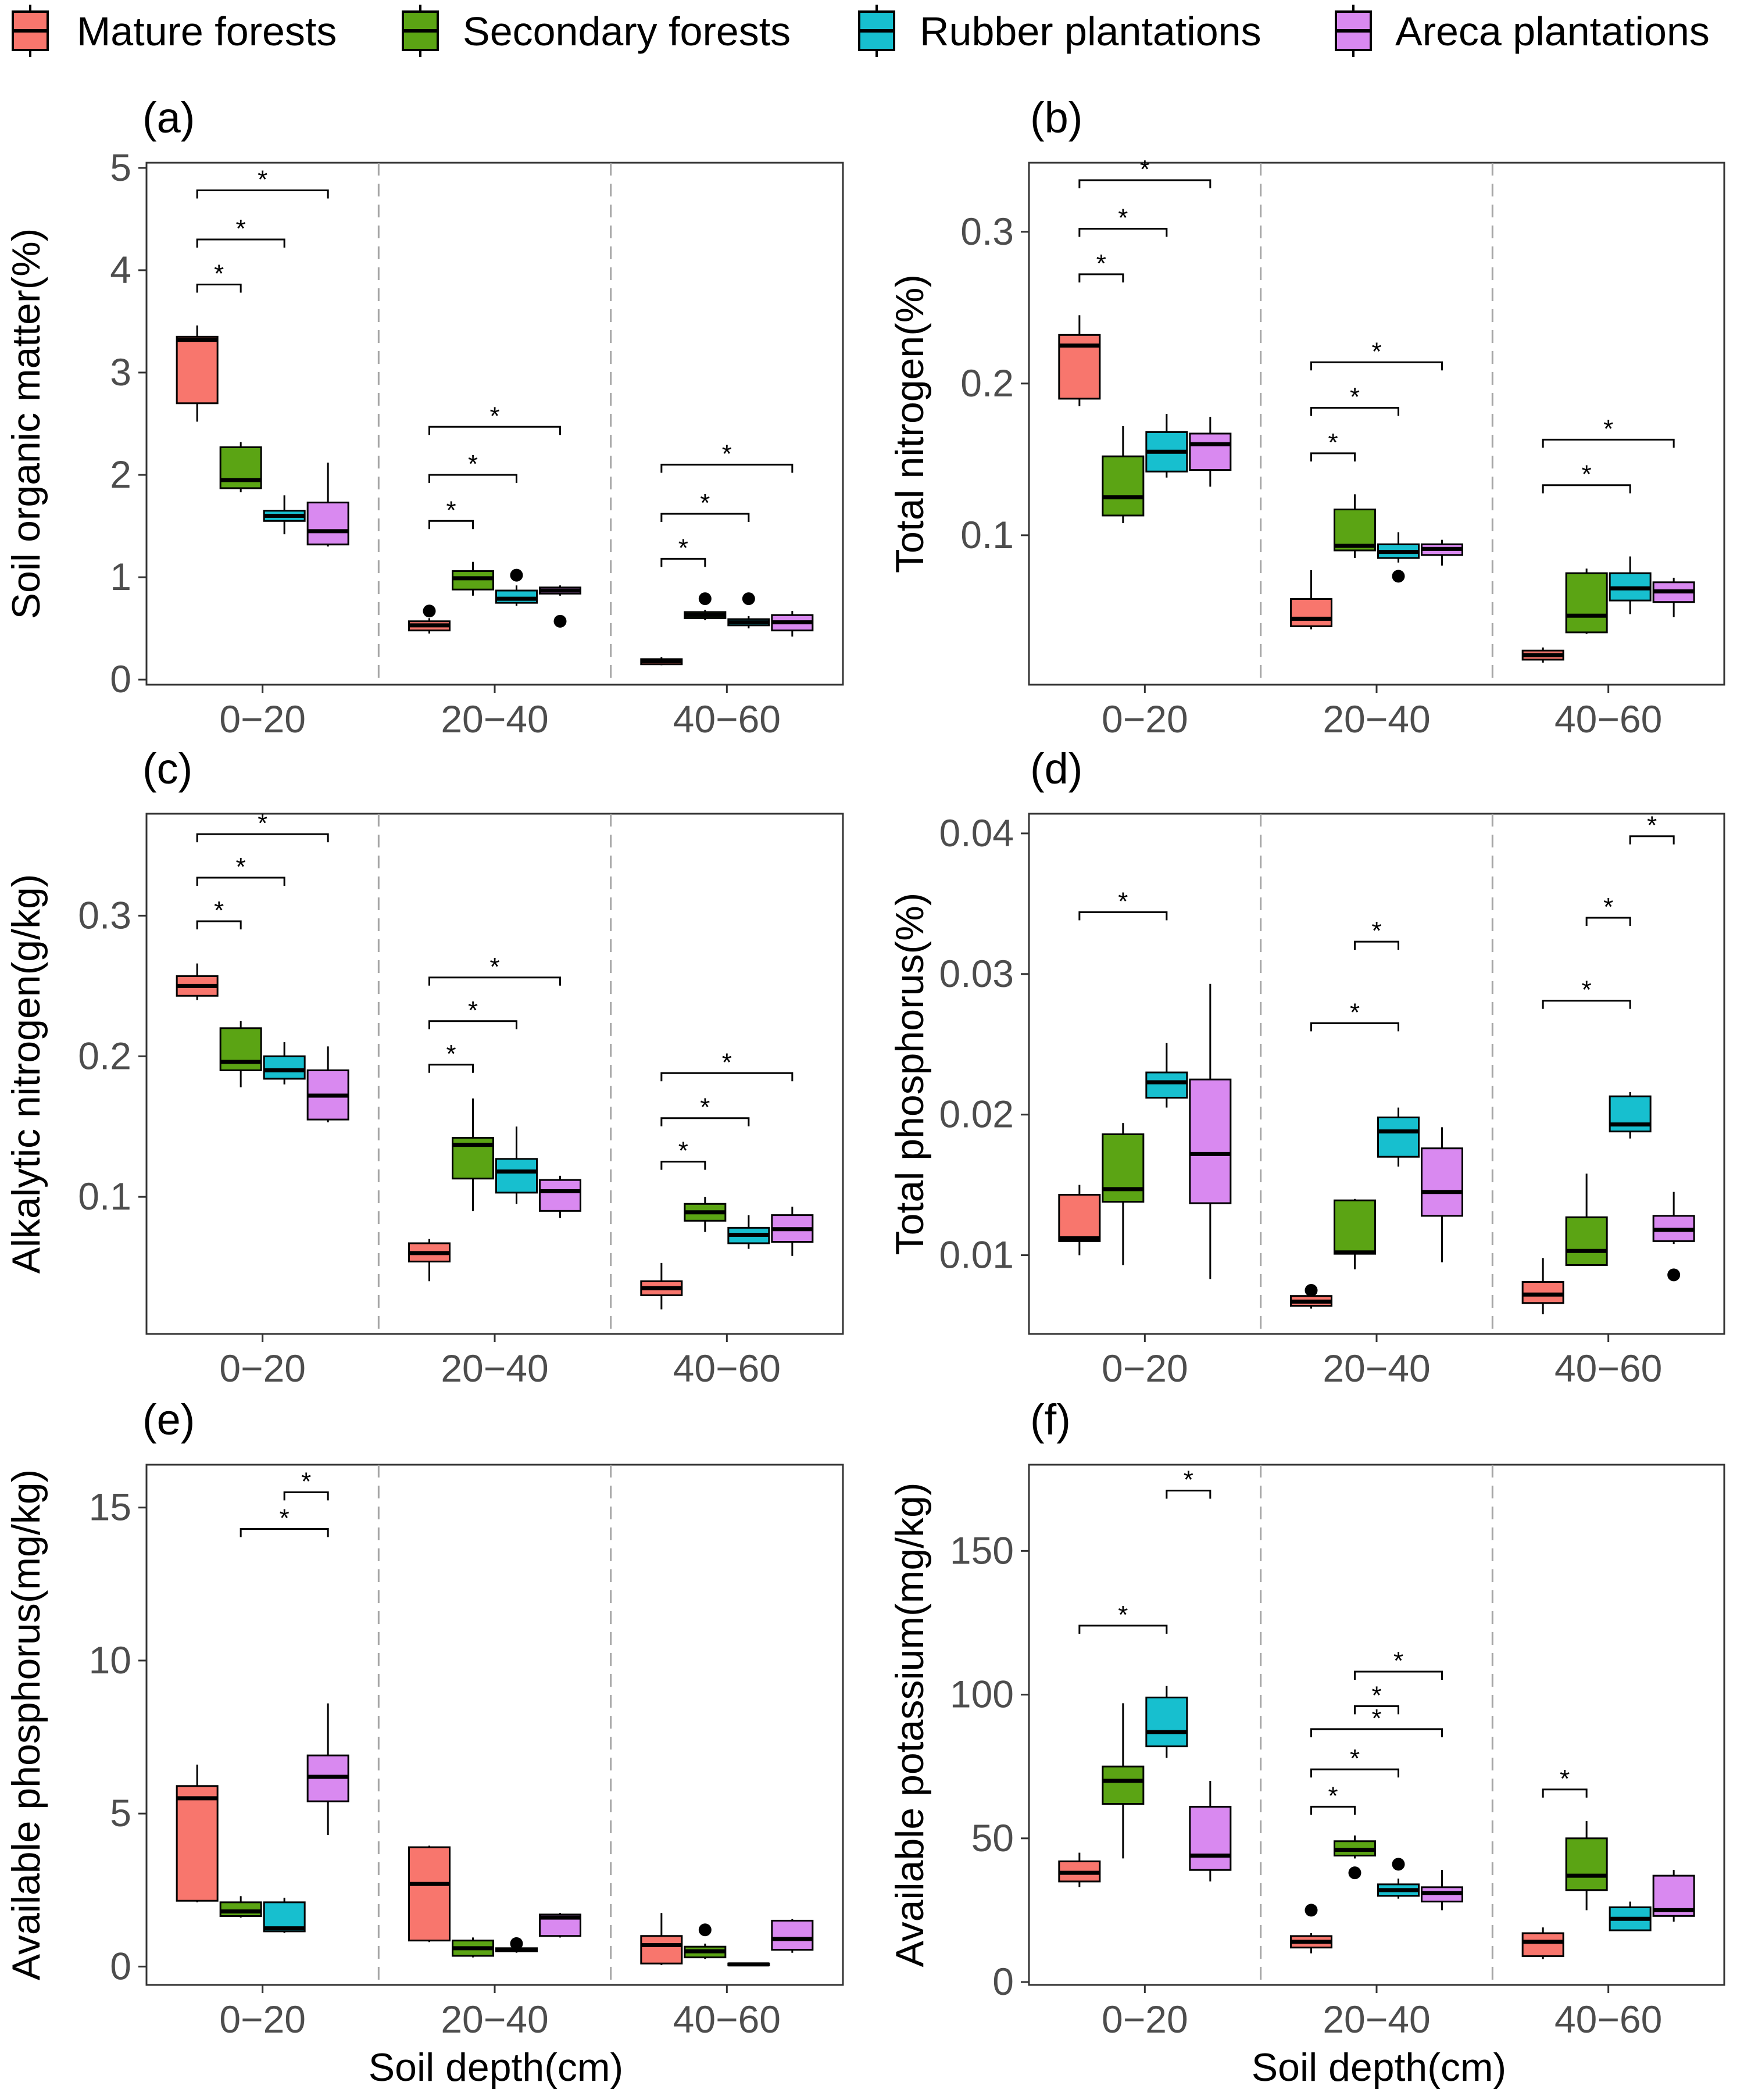 This screenshot has height=2100, width=1744. Describe the element at coordinates (727, 1368) in the screenshot. I see `x-tick-label: 40−60` at that location.